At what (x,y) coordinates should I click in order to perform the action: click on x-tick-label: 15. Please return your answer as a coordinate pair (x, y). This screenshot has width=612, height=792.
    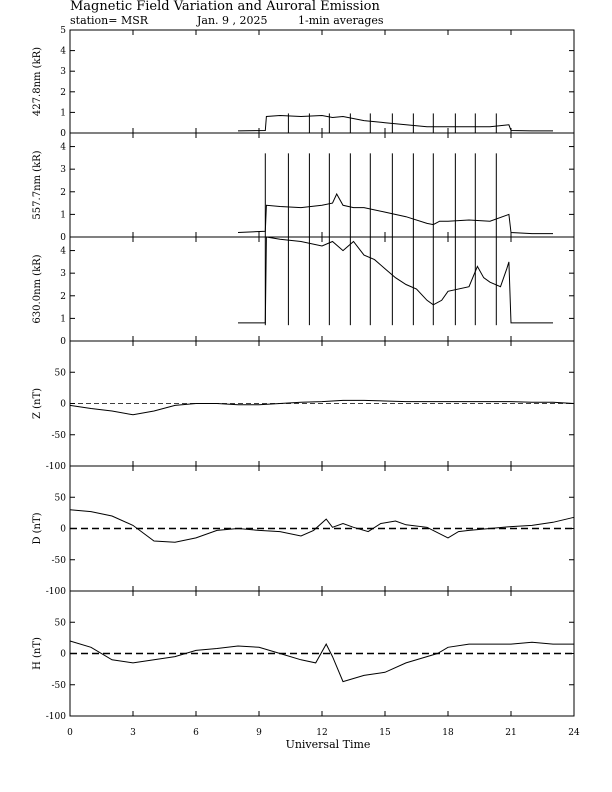
    Looking at the image, I should click on (385, 733).